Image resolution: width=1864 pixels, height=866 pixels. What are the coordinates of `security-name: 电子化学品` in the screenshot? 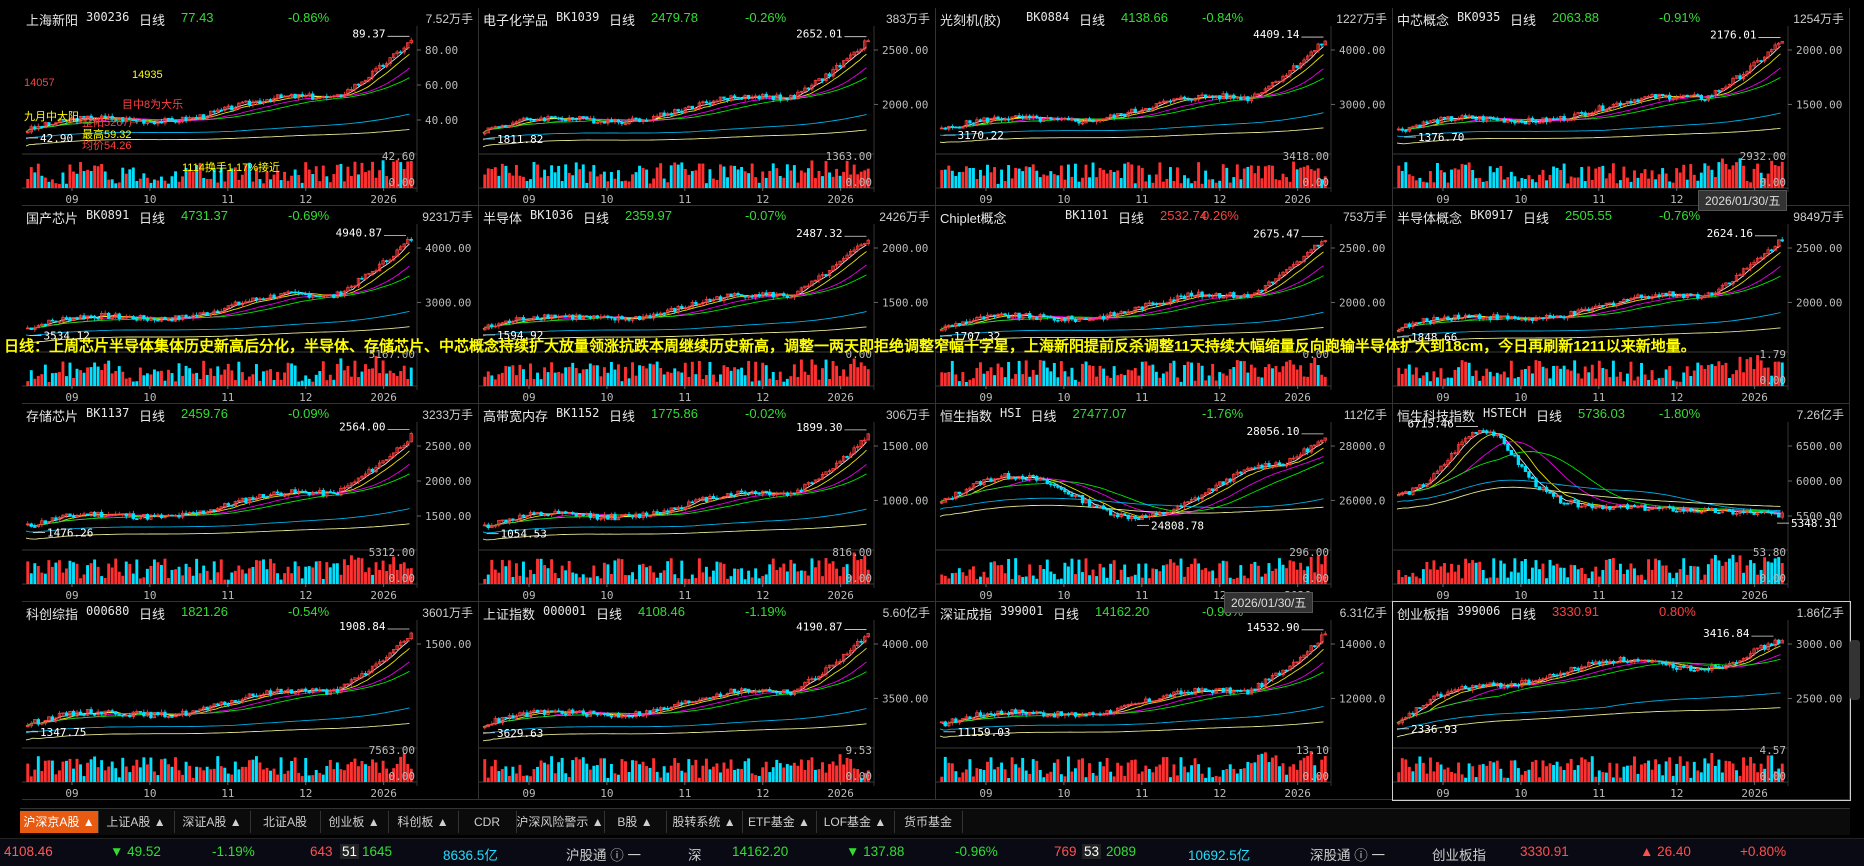 It's located at (515, 19).